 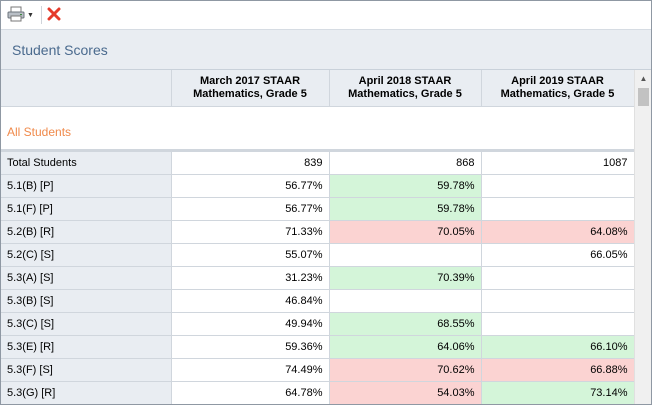 What do you see at coordinates (250, 162) in the screenshot?
I see `score-cell: 839` at bounding box center [250, 162].